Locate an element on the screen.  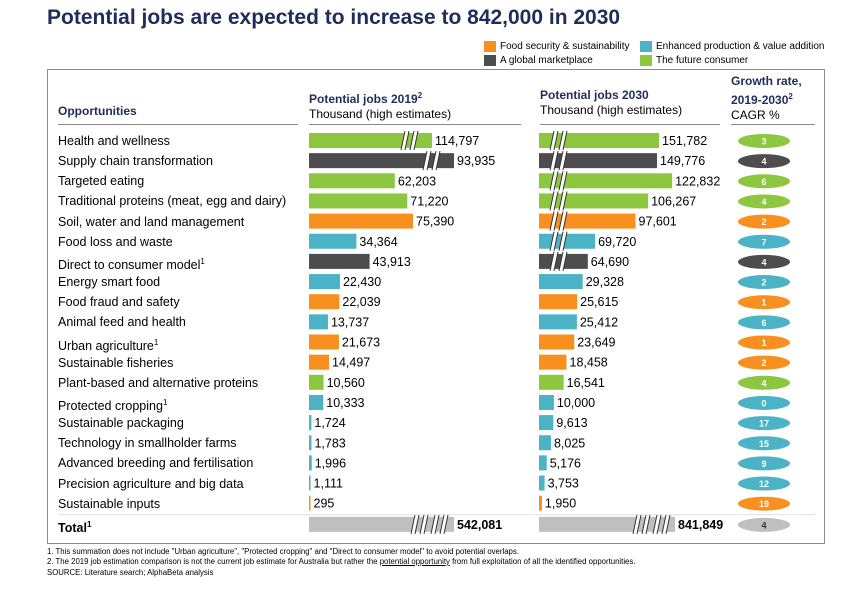
row-label: Sustainable inputs is located at coordinates (109, 503).